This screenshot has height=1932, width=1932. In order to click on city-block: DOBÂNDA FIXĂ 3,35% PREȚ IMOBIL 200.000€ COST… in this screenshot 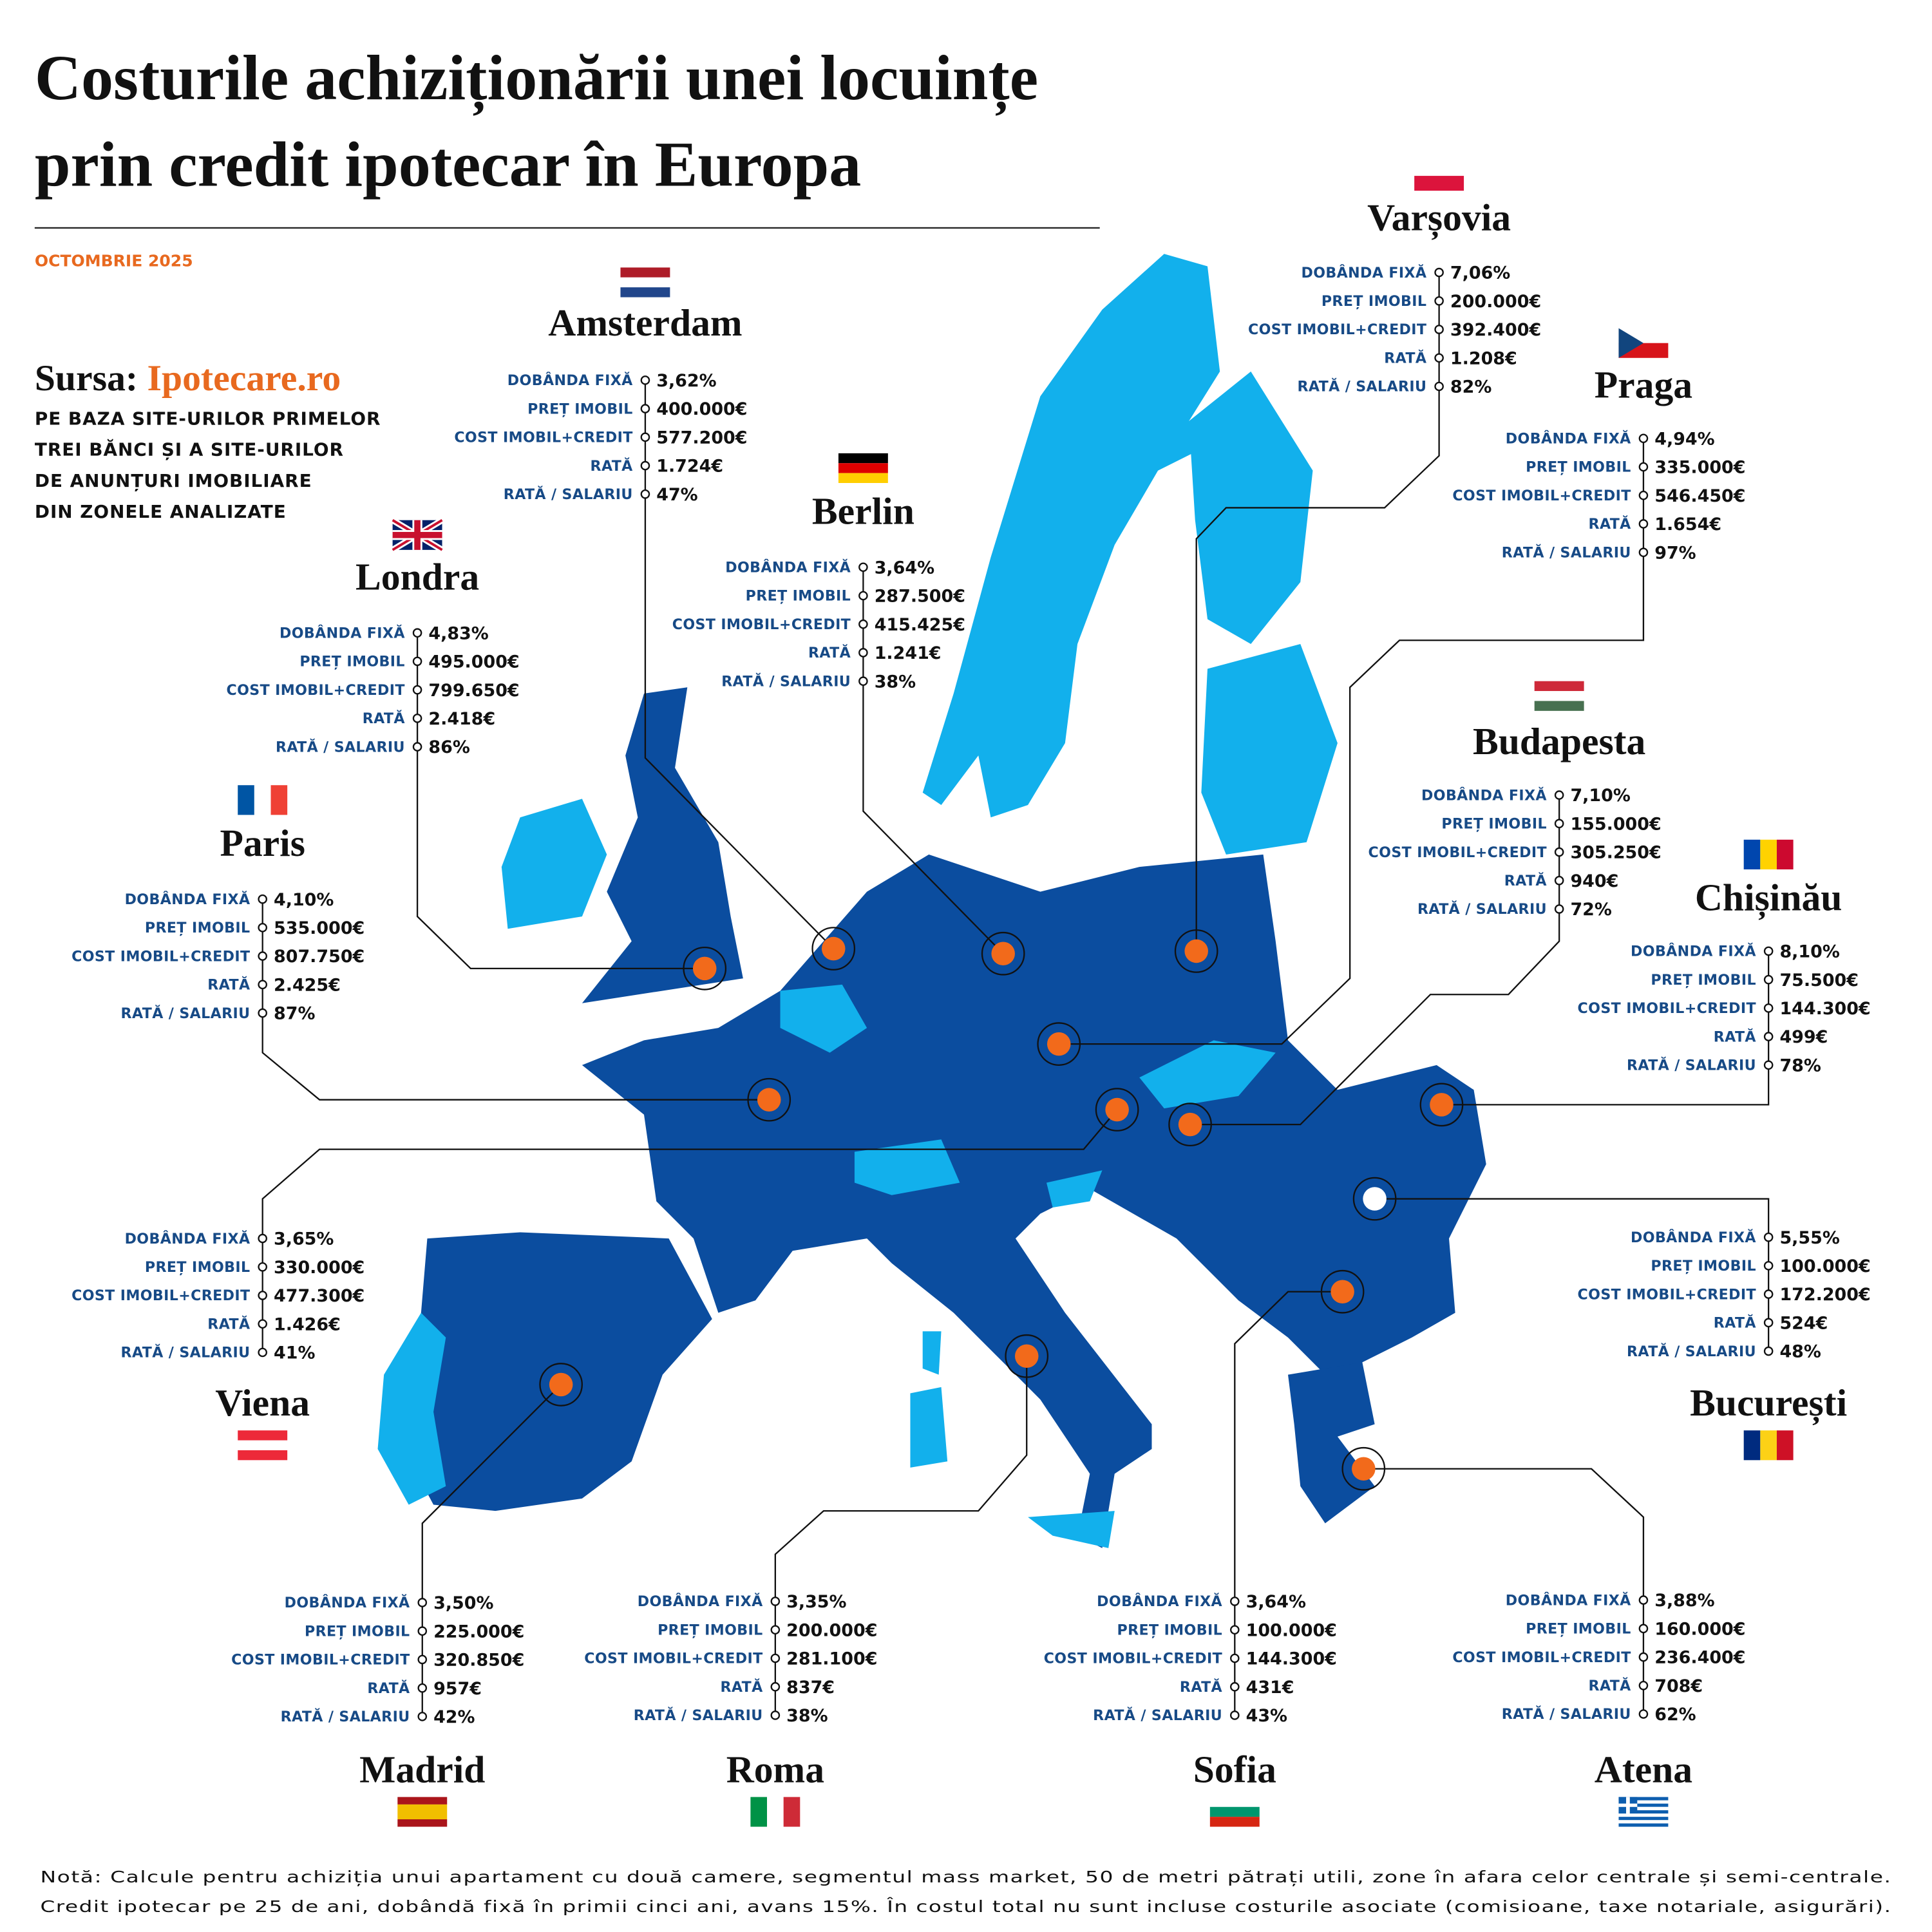, I will do `click(816, 1580)`.